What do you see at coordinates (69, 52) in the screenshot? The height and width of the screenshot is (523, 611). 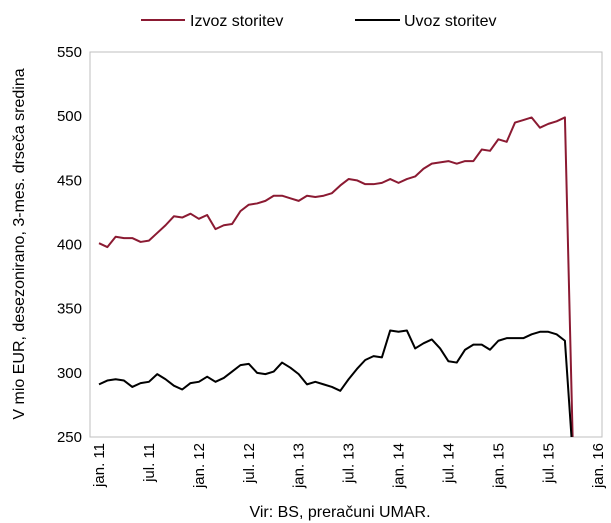 I see `y-tick-label: 550` at bounding box center [69, 52].